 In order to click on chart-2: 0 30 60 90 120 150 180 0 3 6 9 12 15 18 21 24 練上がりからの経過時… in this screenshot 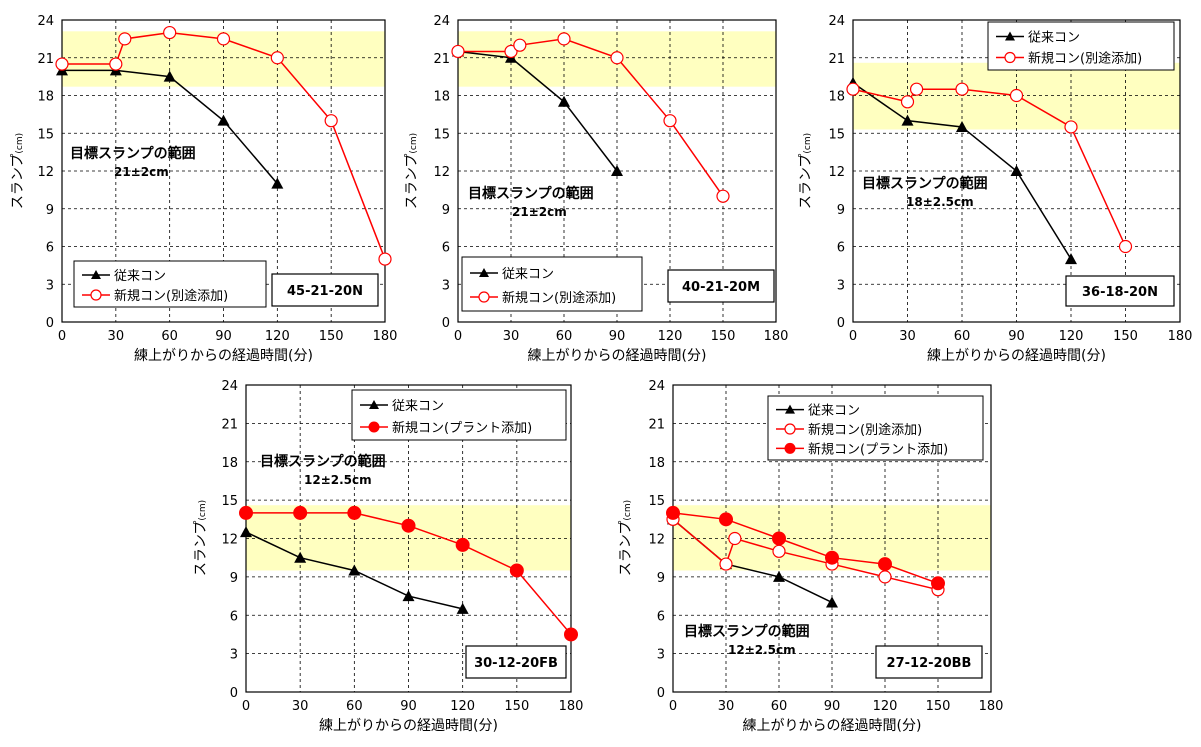, I will do `click(596, 189)`.